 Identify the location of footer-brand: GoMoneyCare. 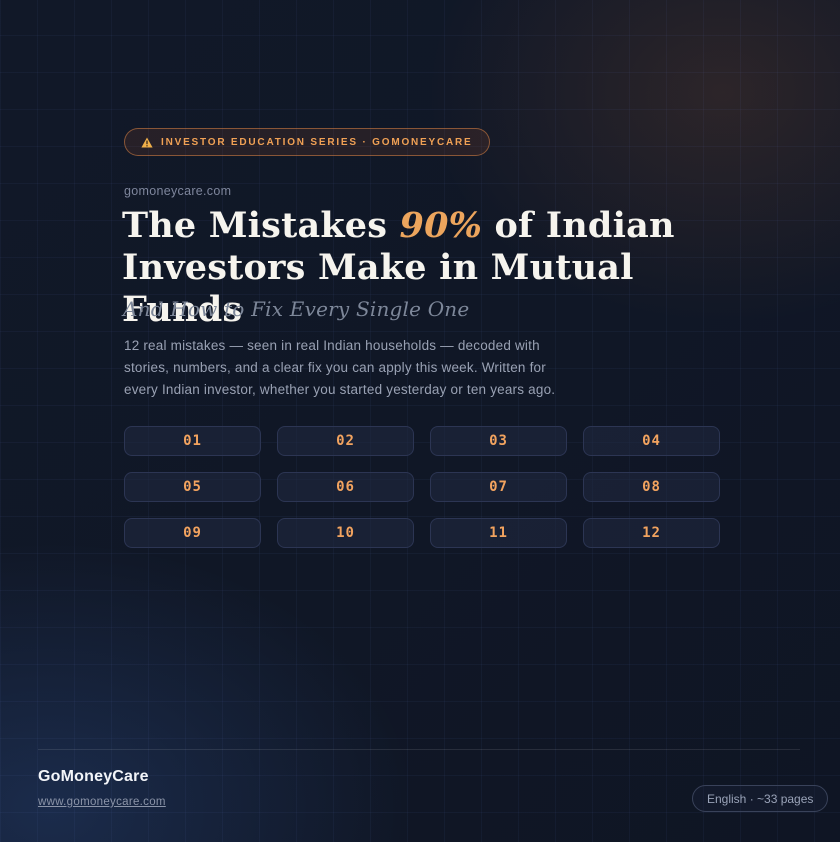
(93, 776).